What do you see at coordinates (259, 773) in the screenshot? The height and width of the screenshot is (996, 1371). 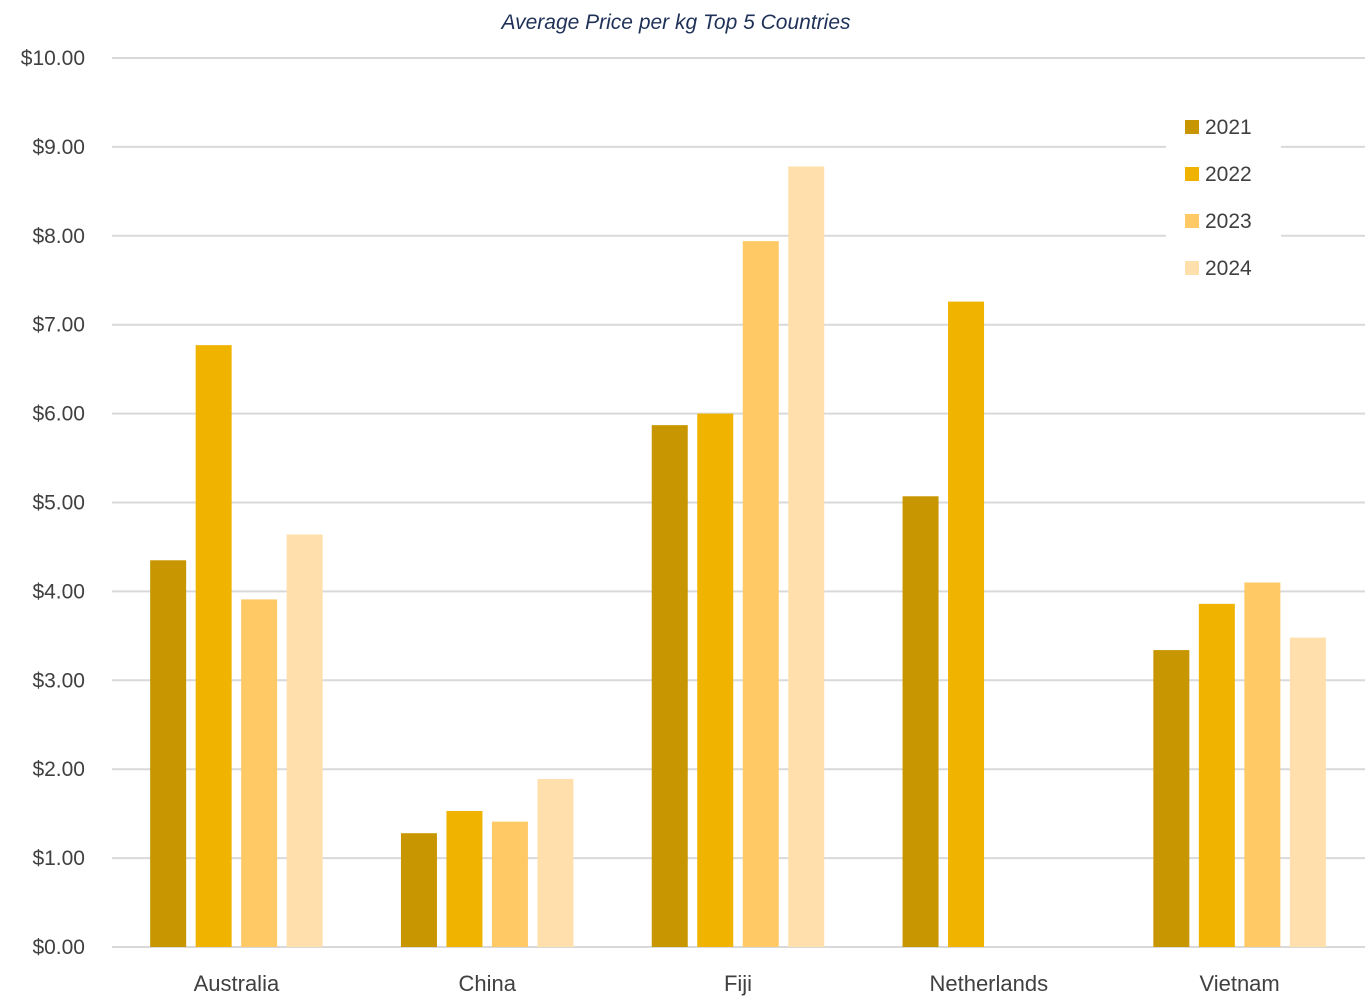 I see `bar-australia-2023` at bounding box center [259, 773].